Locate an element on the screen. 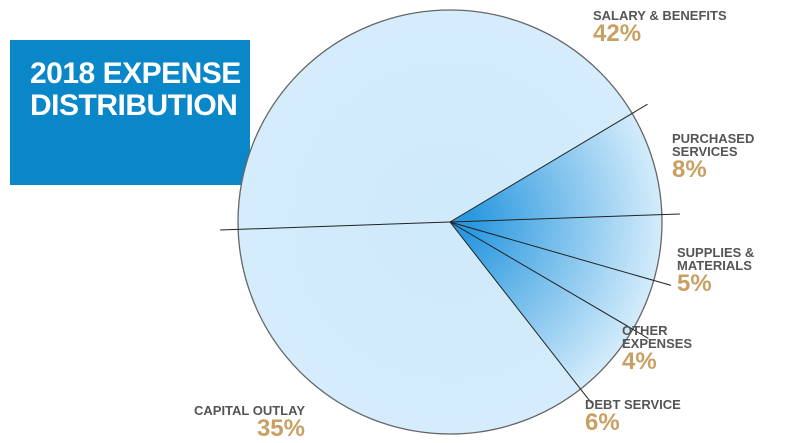  title-box is located at coordinates (130, 112).